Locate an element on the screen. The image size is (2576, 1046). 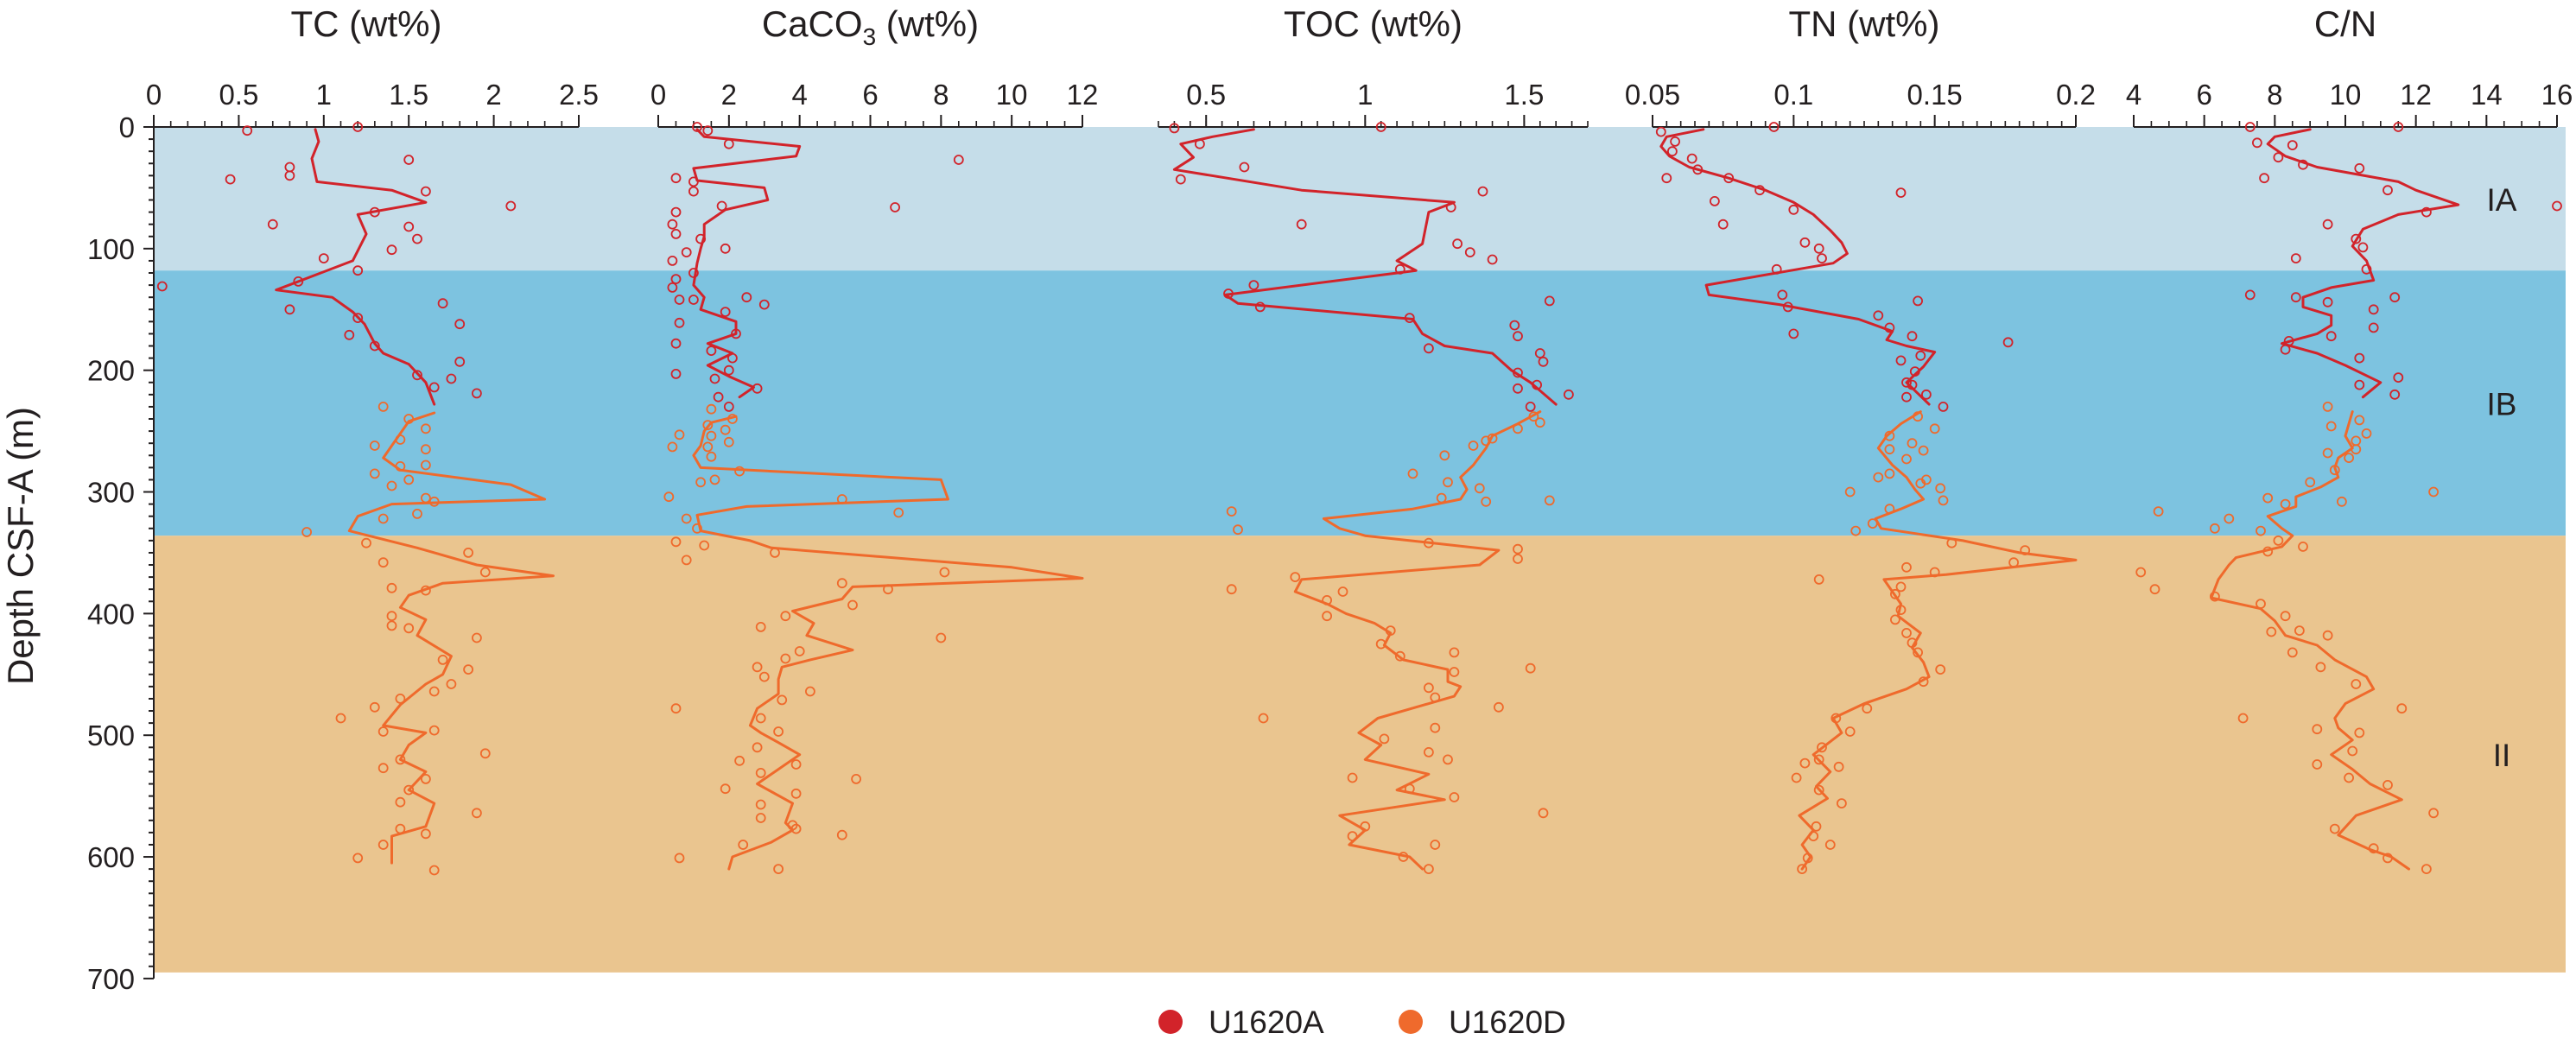
panel-tick-label: 12 is located at coordinates (1083, 95).